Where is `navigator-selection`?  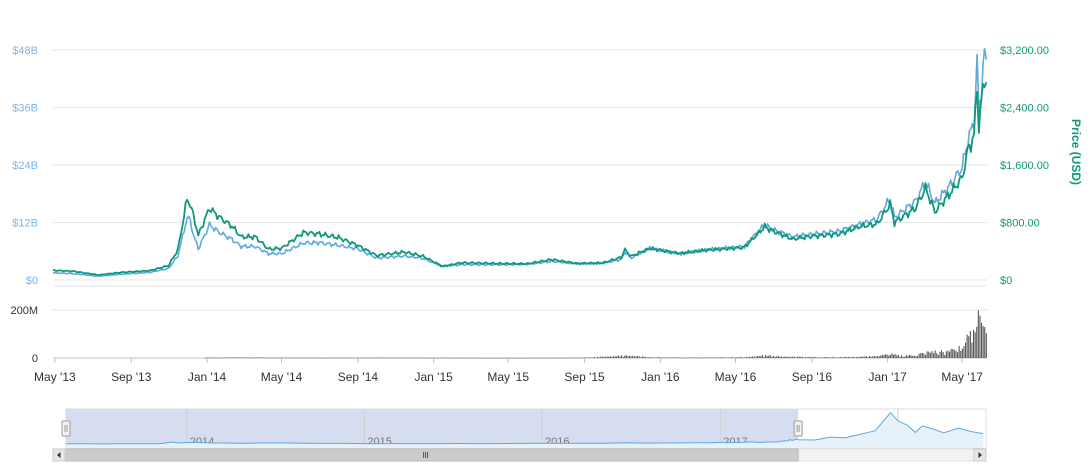
navigator-selection is located at coordinates (432, 428).